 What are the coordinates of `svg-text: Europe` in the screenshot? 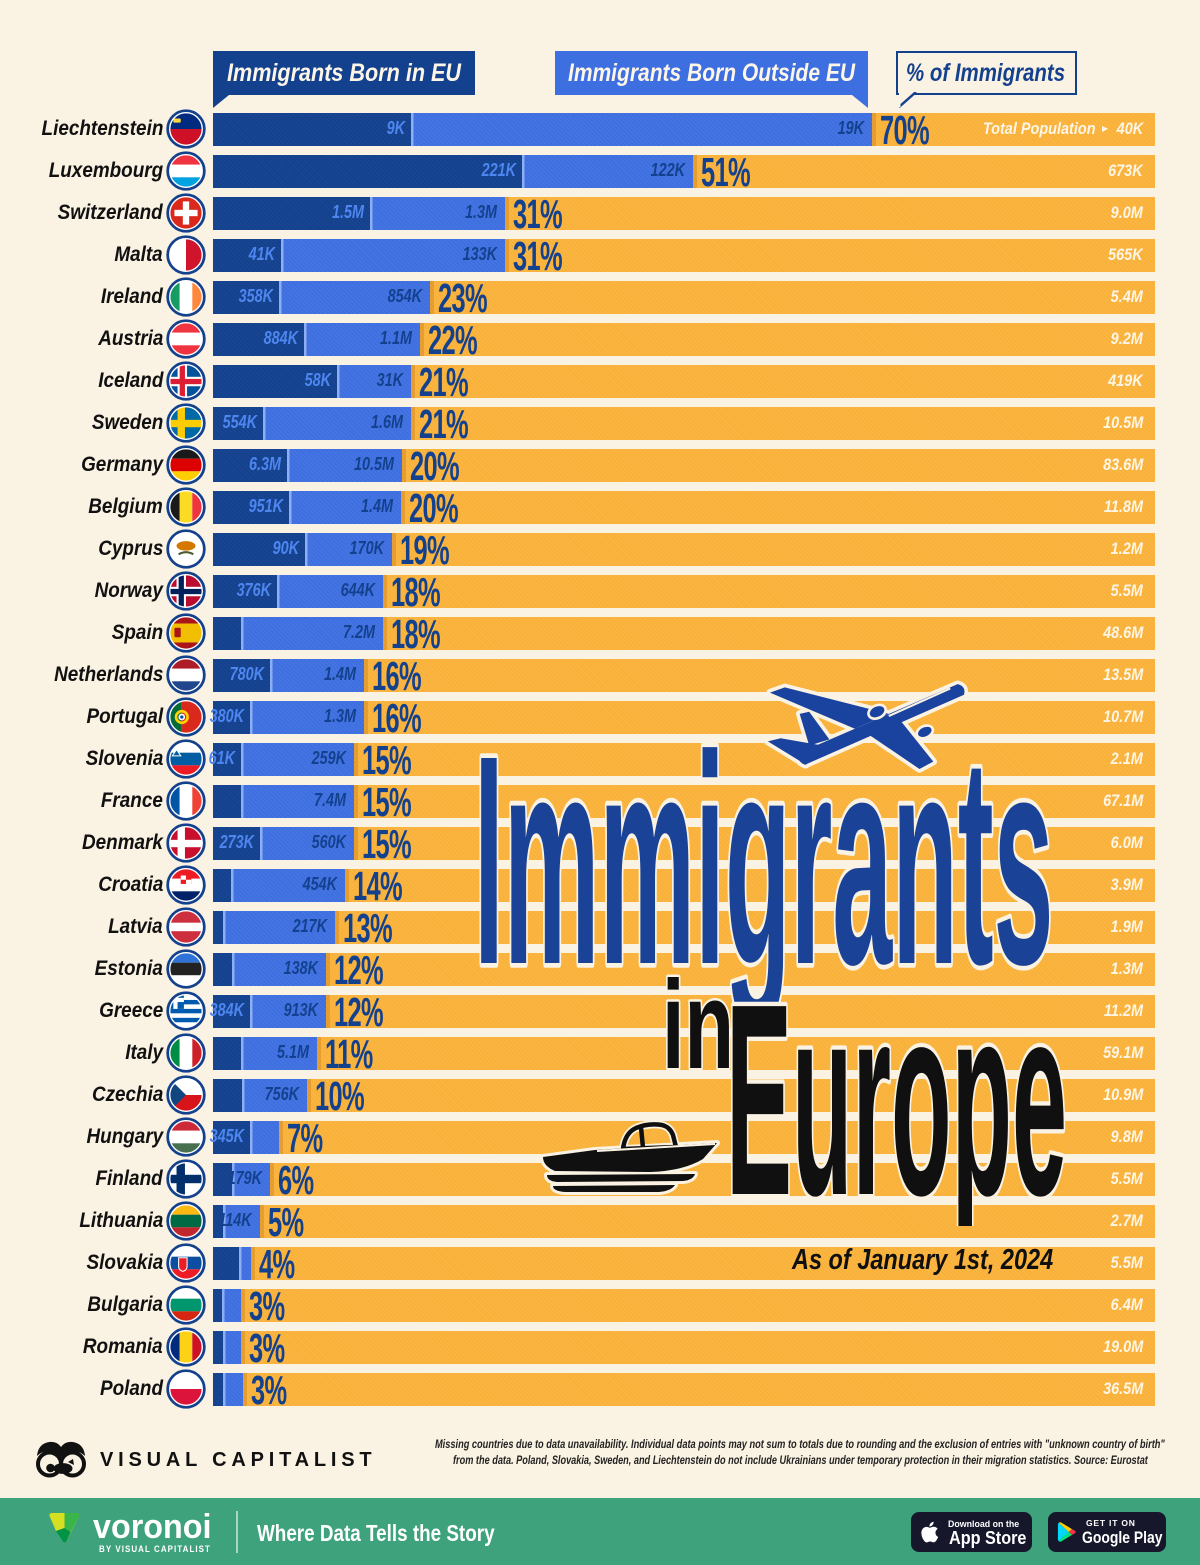 It's located at (896, 1100).